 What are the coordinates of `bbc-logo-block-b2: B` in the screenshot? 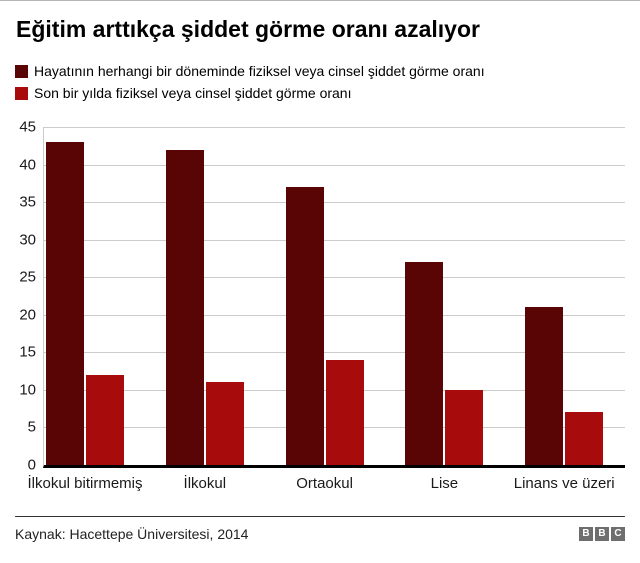 It's located at (602, 534).